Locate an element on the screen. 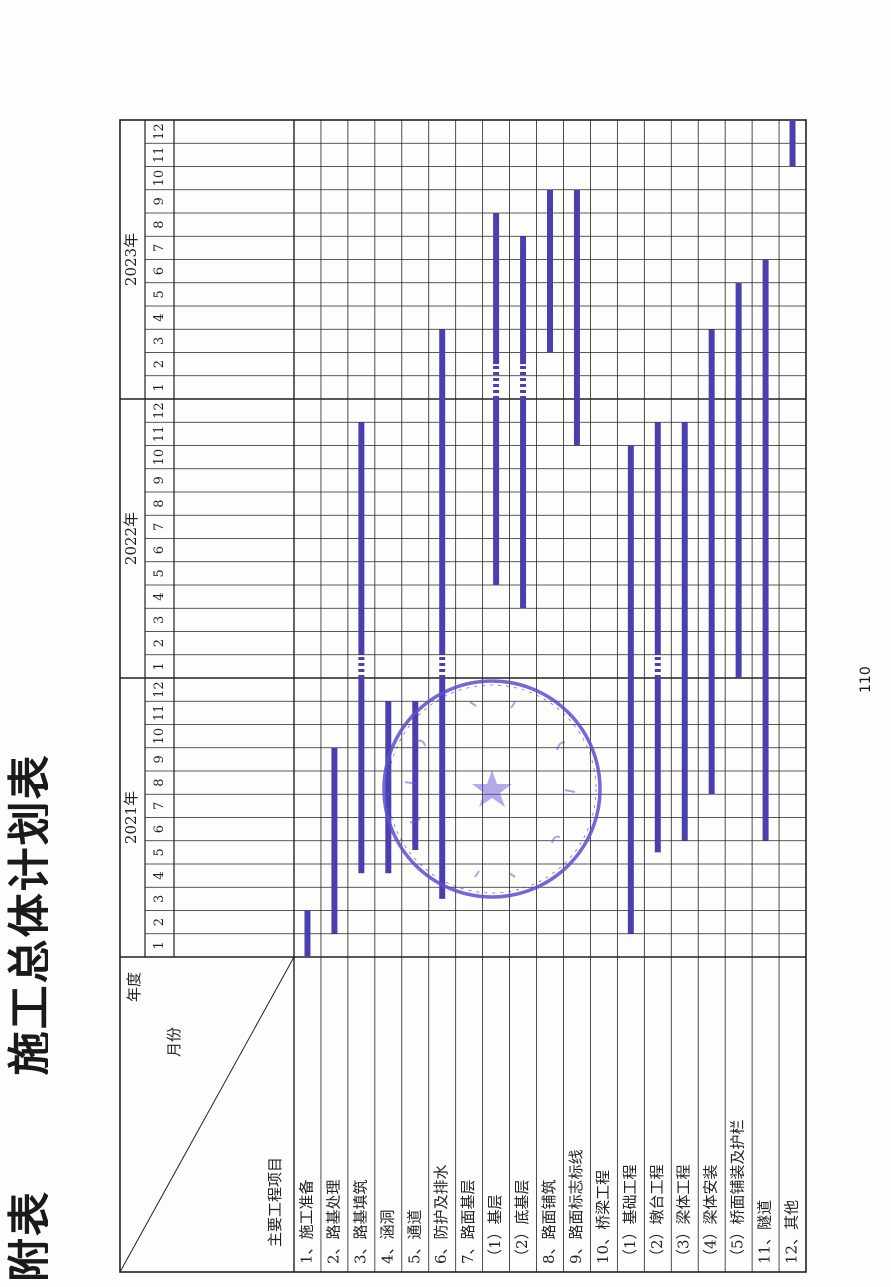 This screenshot has height=1287, width=891. item-label: 4、涵洞 is located at coordinates (387, 1236).